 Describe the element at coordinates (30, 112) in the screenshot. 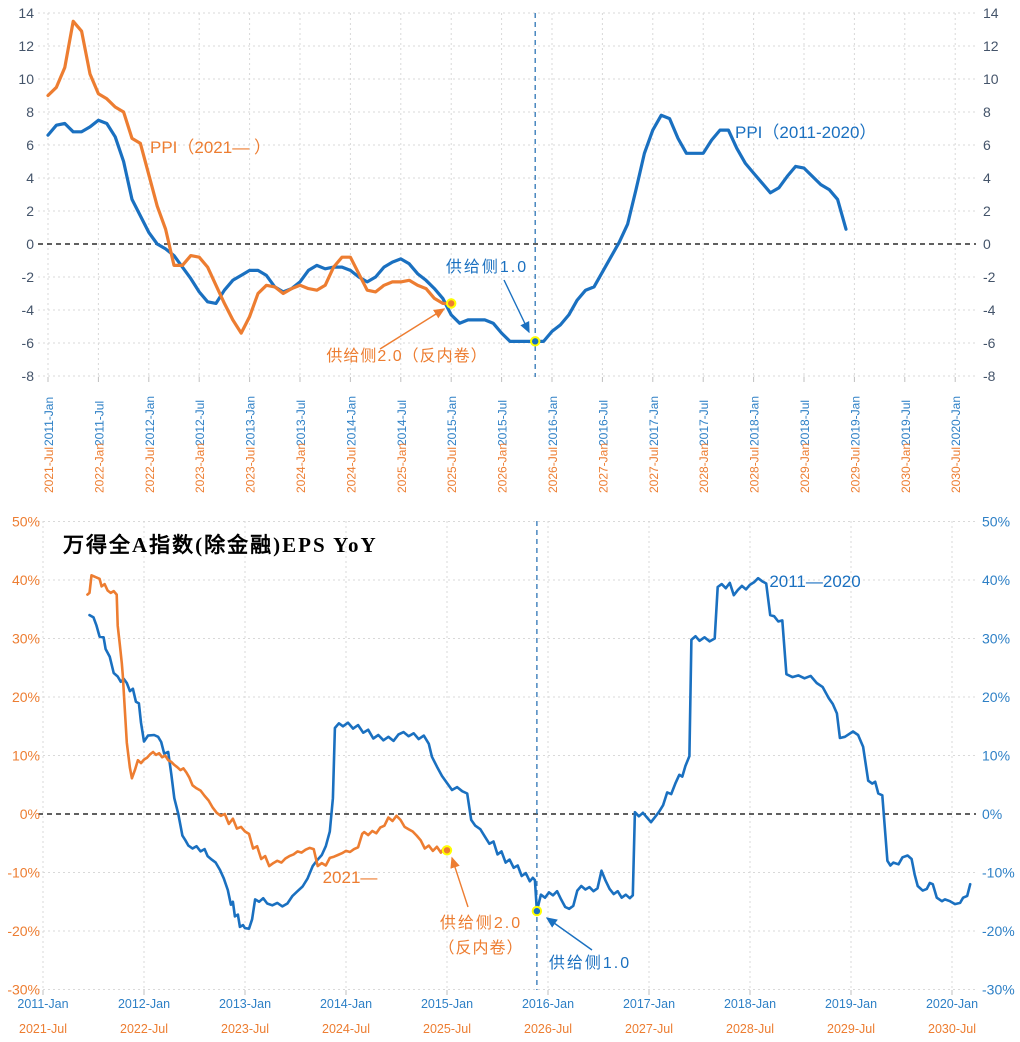

I see `y-axis-label-left: 8` at that location.